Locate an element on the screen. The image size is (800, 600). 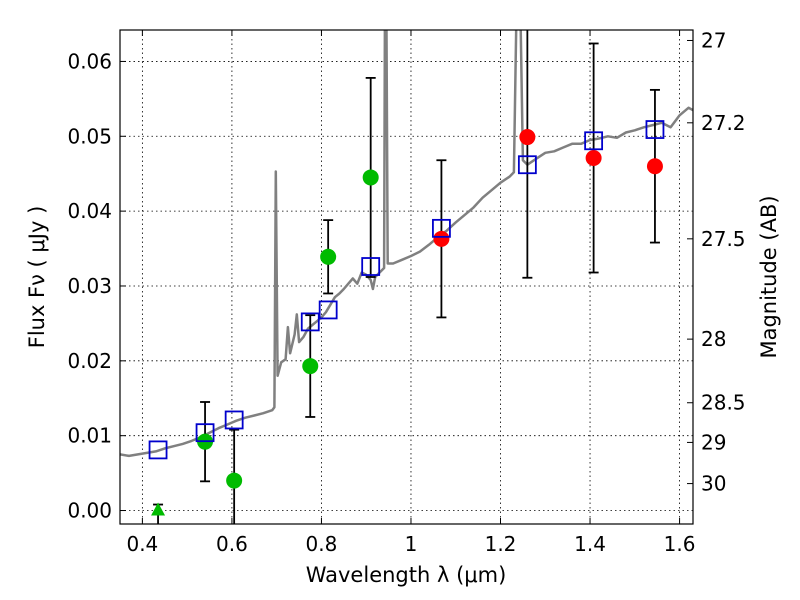
y-tick-label: 0.05 is located at coordinates (89, 136).